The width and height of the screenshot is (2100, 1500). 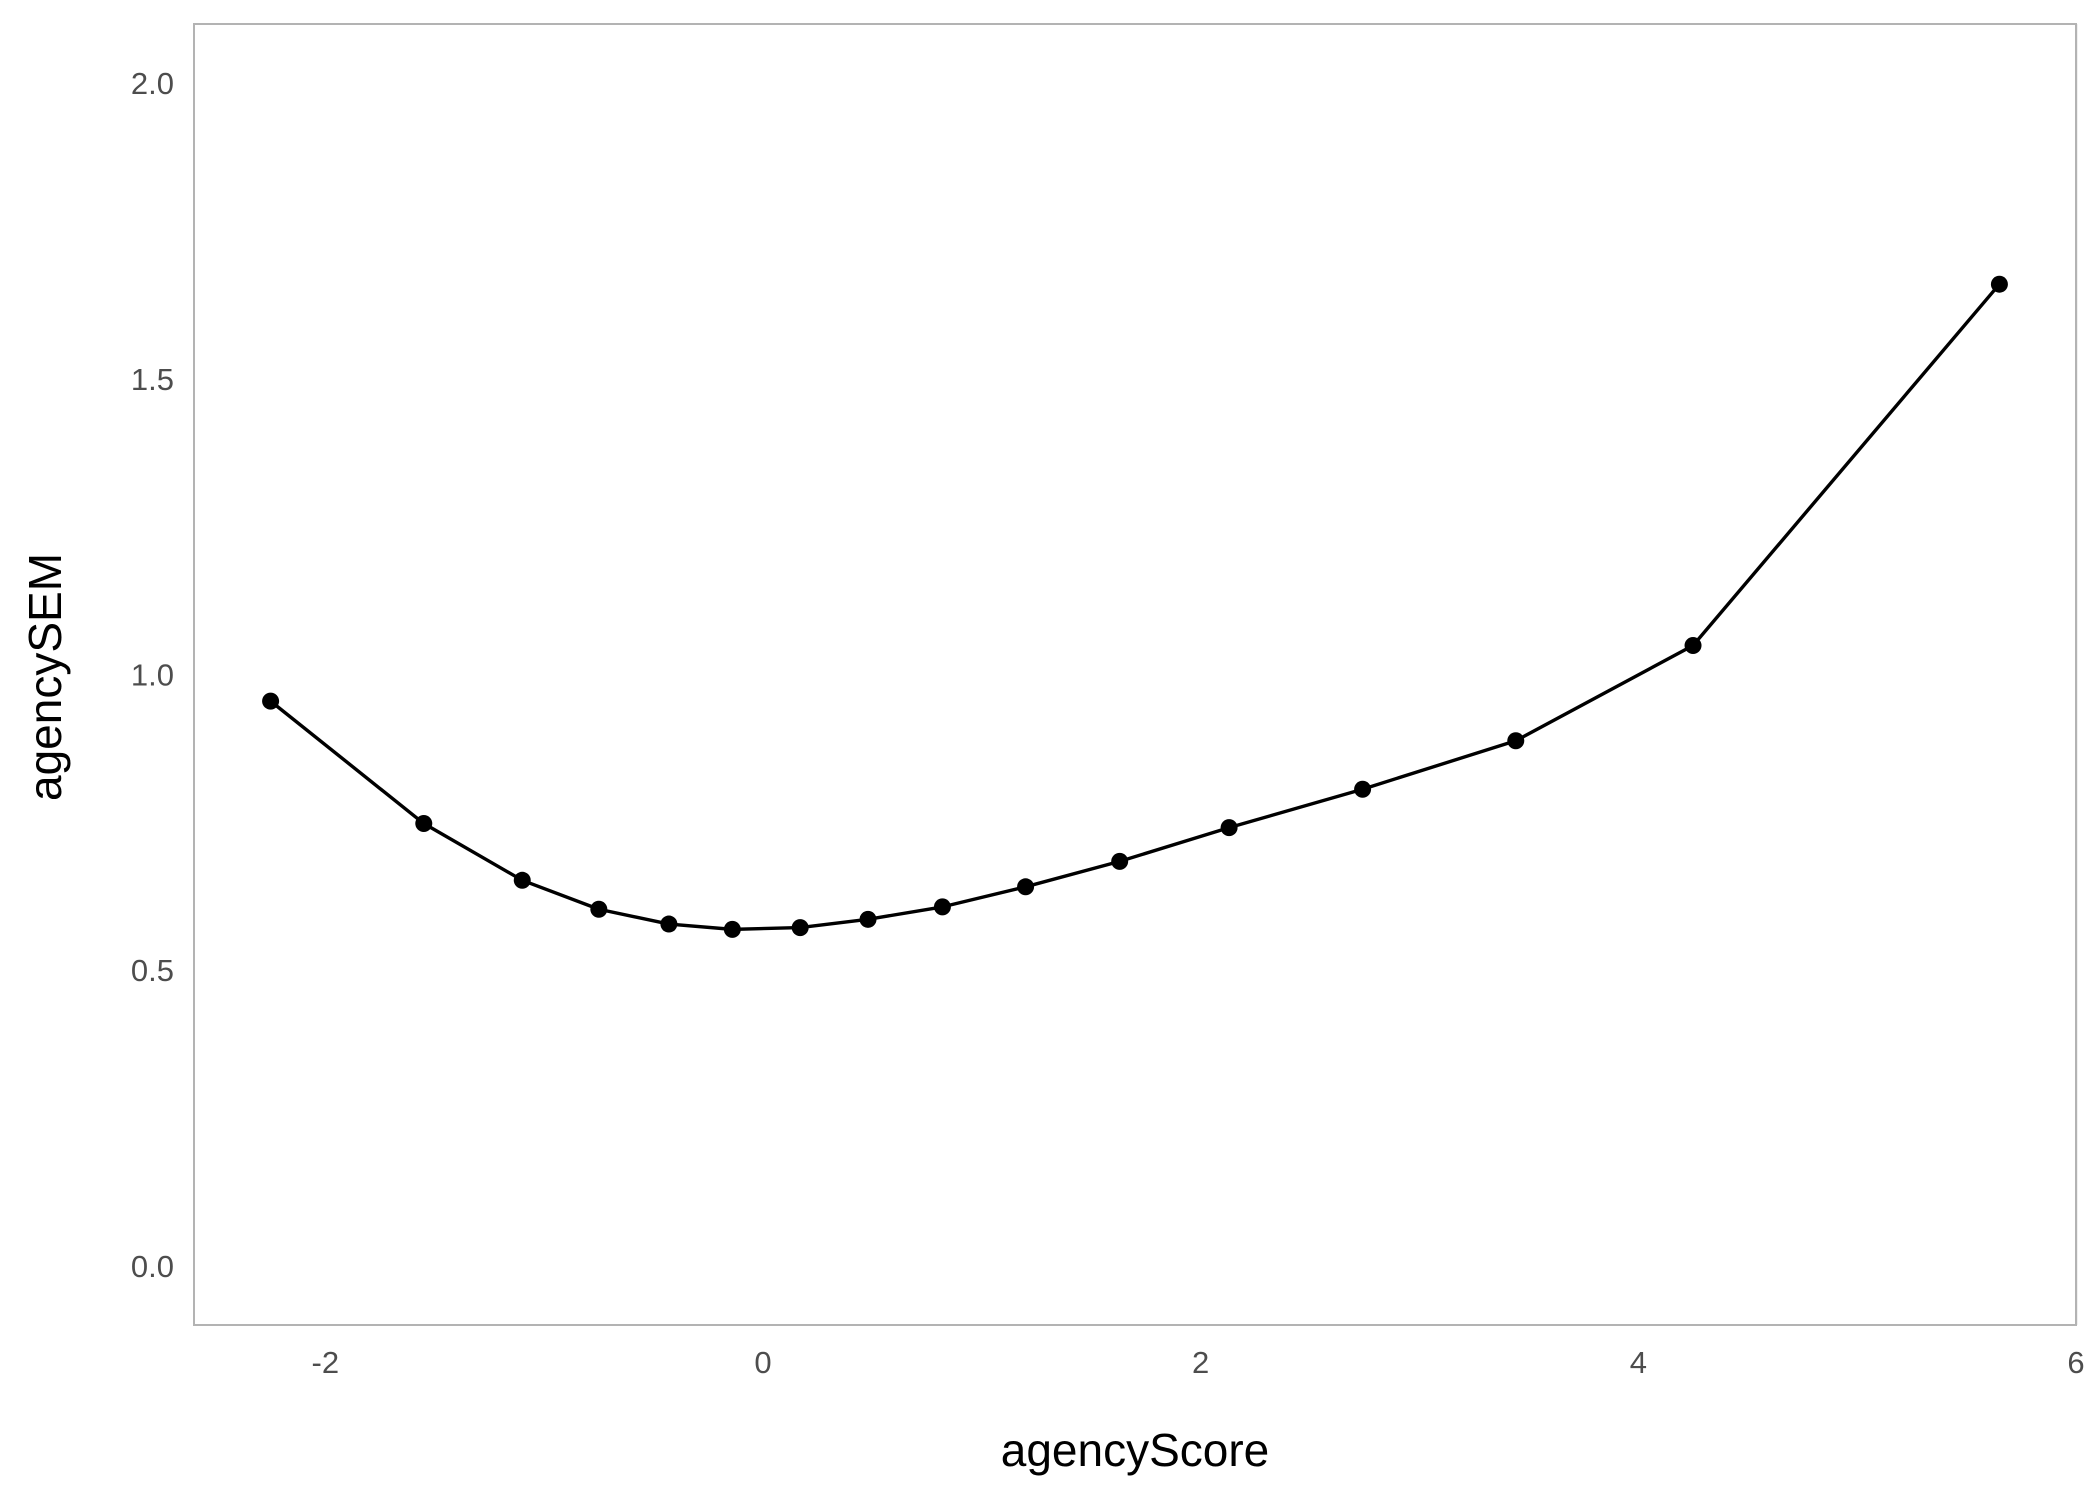 I want to click on x-axis-title: agencyScore, so click(x=1135, y=1450).